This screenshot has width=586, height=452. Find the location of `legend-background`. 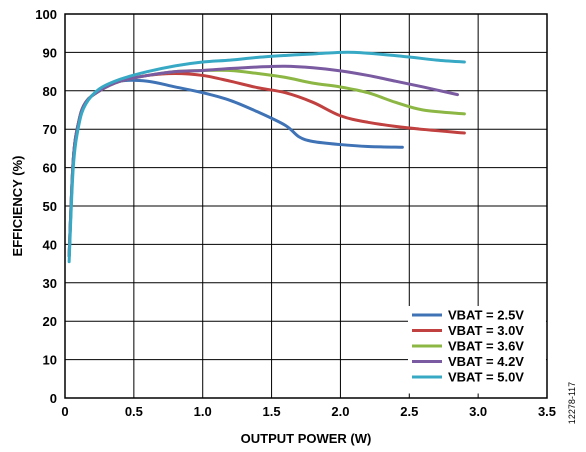

legend-background is located at coordinates (477, 350).